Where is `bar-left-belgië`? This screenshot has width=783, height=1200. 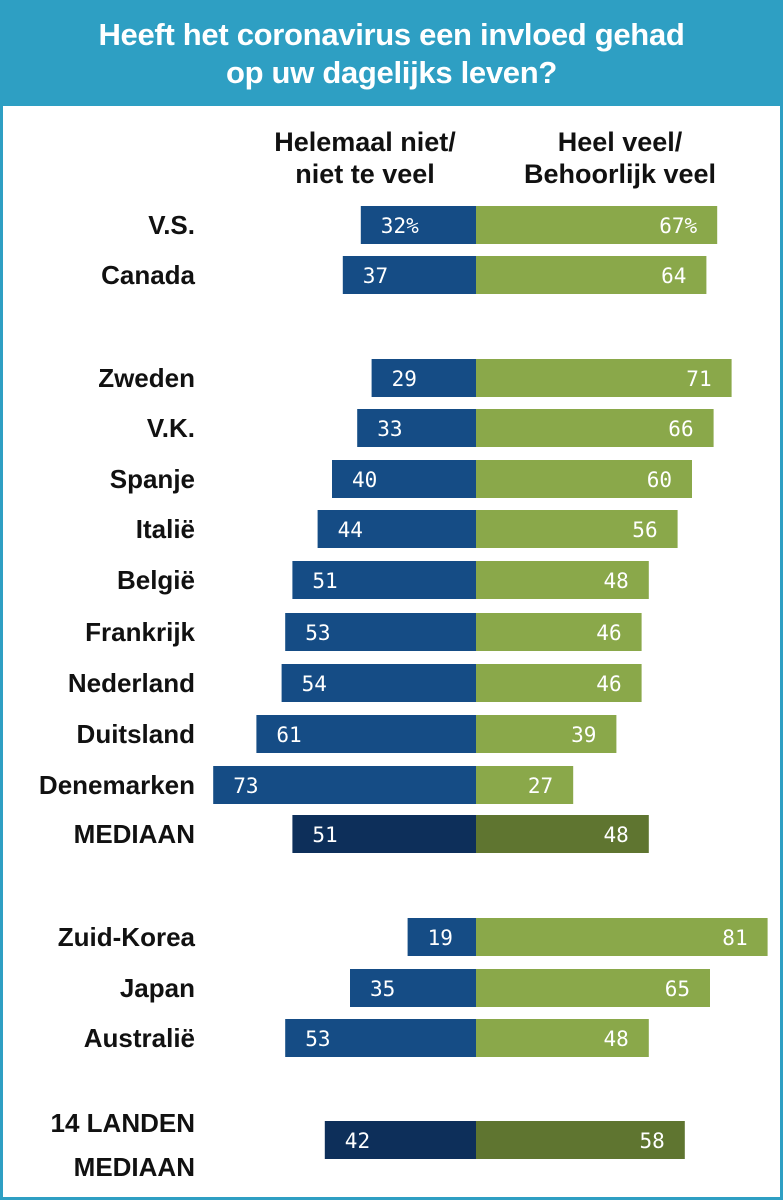
bar-left-belgië is located at coordinates (384, 580).